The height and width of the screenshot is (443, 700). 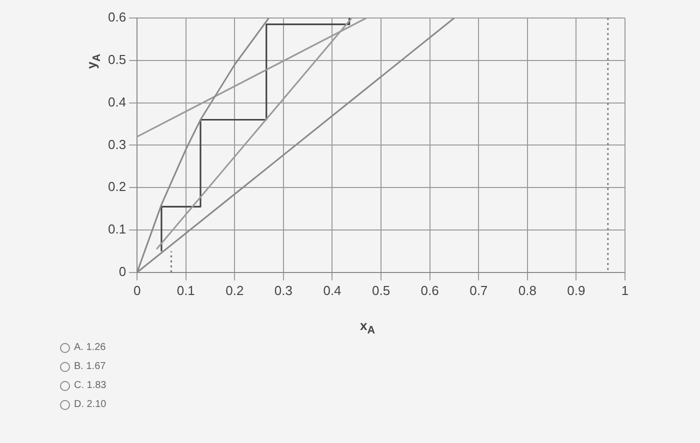 What do you see at coordinates (576, 290) in the screenshot?
I see `x-tick-label: 0.9` at bounding box center [576, 290].